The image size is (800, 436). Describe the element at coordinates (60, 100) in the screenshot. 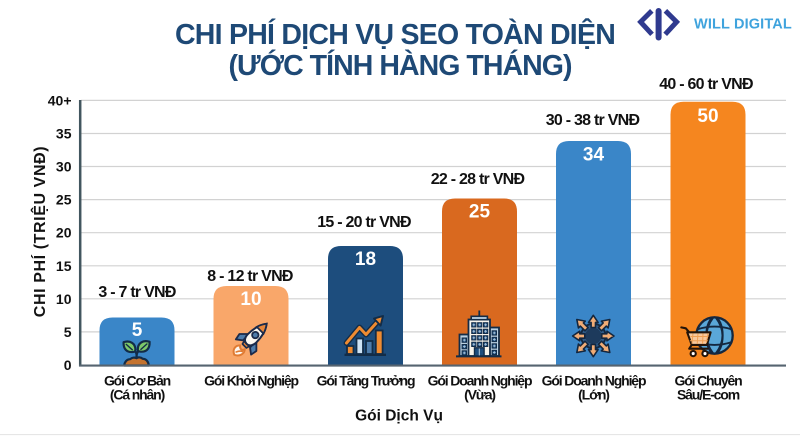

I see `svg-text: 40+` at that location.